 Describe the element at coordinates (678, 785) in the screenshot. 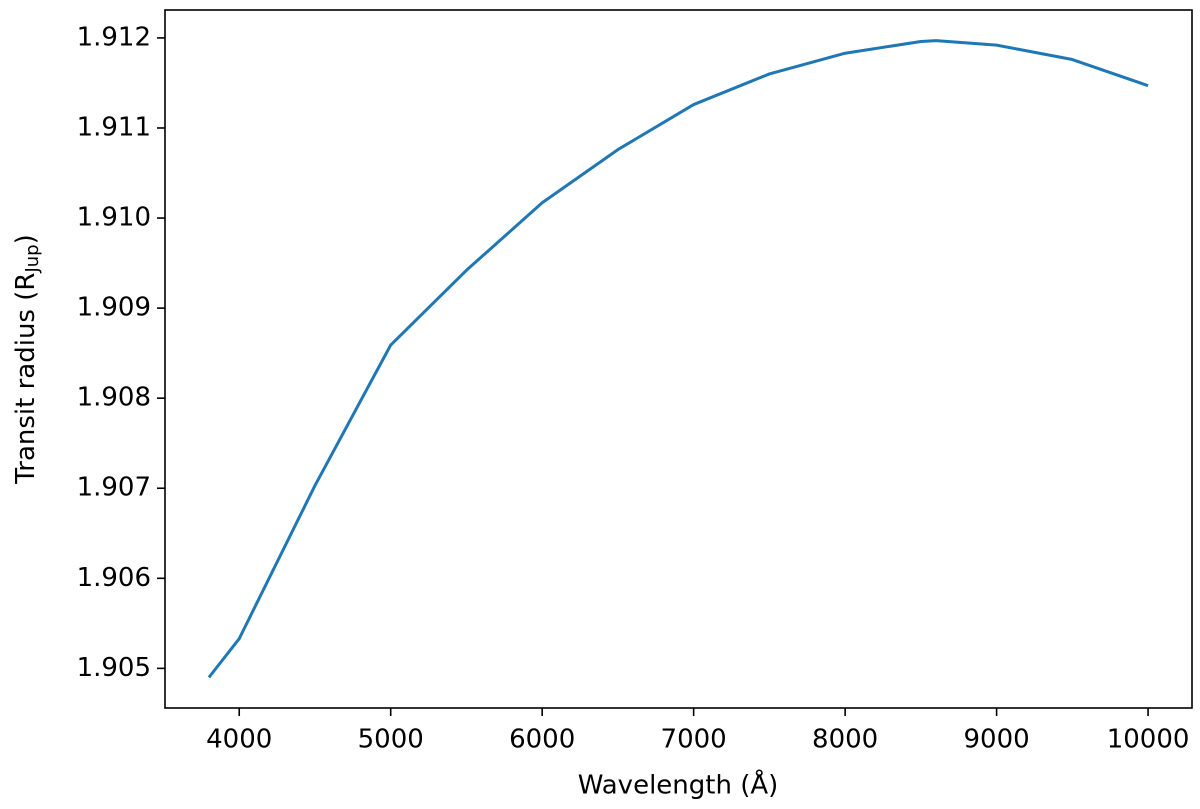

I see `x-axis-label: Wavelength (Å)` at that location.